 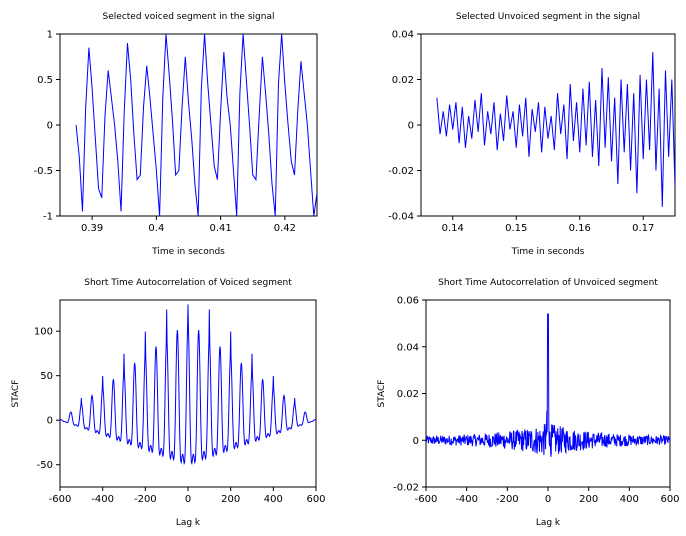 What do you see at coordinates (220, 228) in the screenshot?
I see `x-tick-label: 0.41` at bounding box center [220, 228].